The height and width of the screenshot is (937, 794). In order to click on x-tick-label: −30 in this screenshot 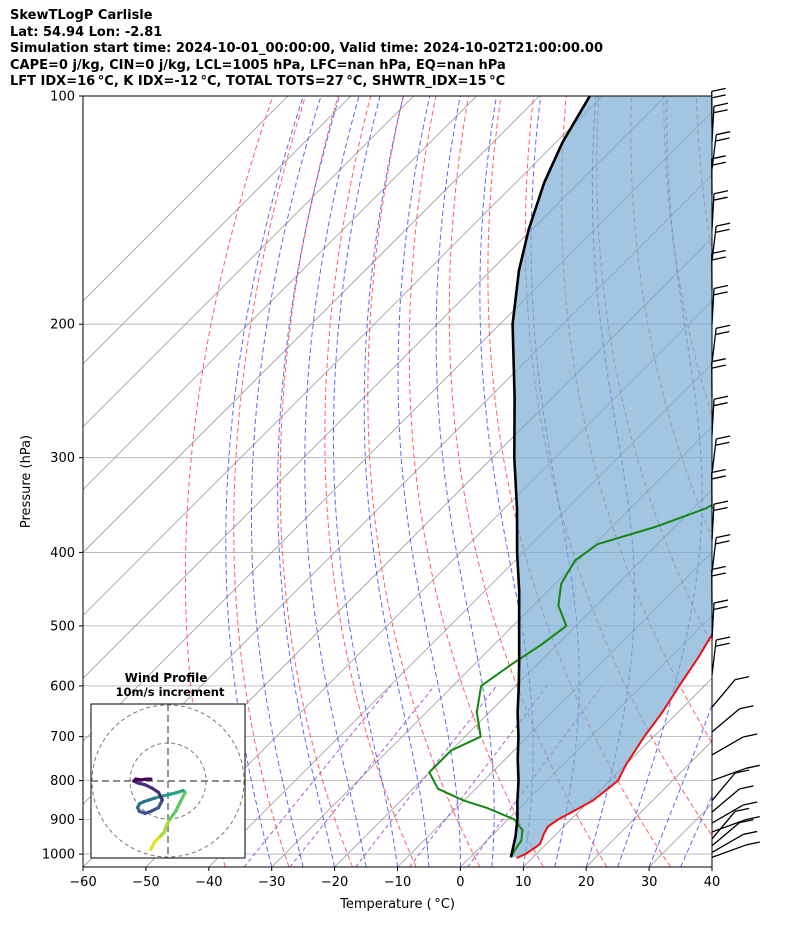, I will do `click(271, 882)`.